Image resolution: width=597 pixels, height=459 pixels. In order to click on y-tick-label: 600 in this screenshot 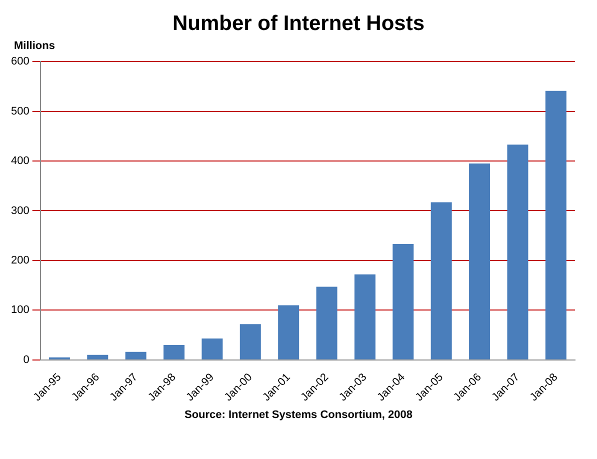, I will do `click(20, 62)`.